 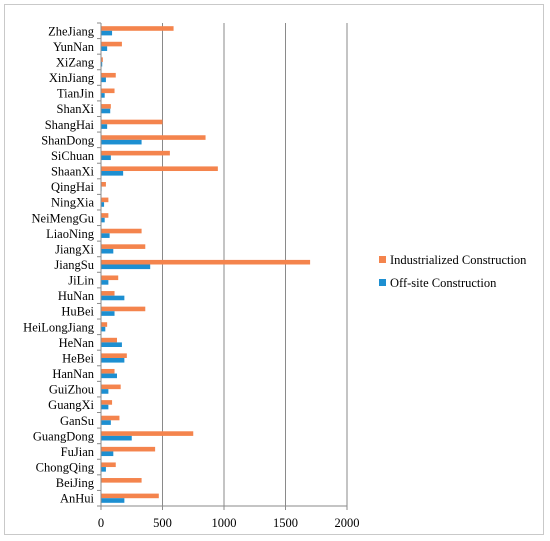 I want to click on bar-industrialized-construction-jiangsu, so click(x=206, y=262).